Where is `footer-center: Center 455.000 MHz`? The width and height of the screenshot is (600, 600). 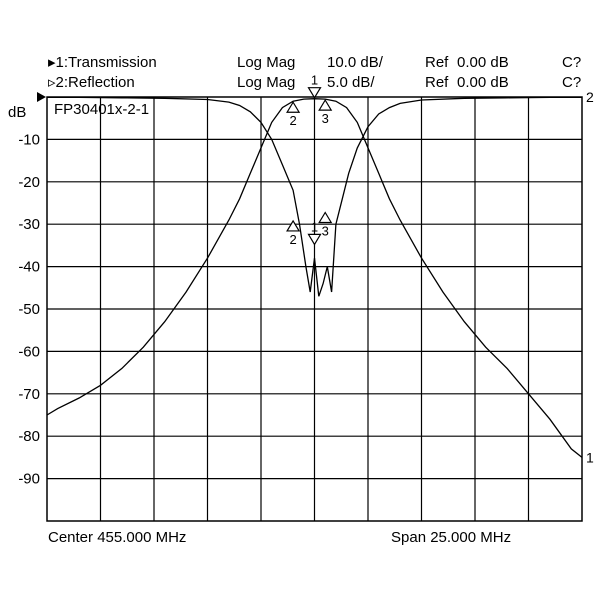
footer-center: Center 455.000 MHz is located at coordinates (117, 537).